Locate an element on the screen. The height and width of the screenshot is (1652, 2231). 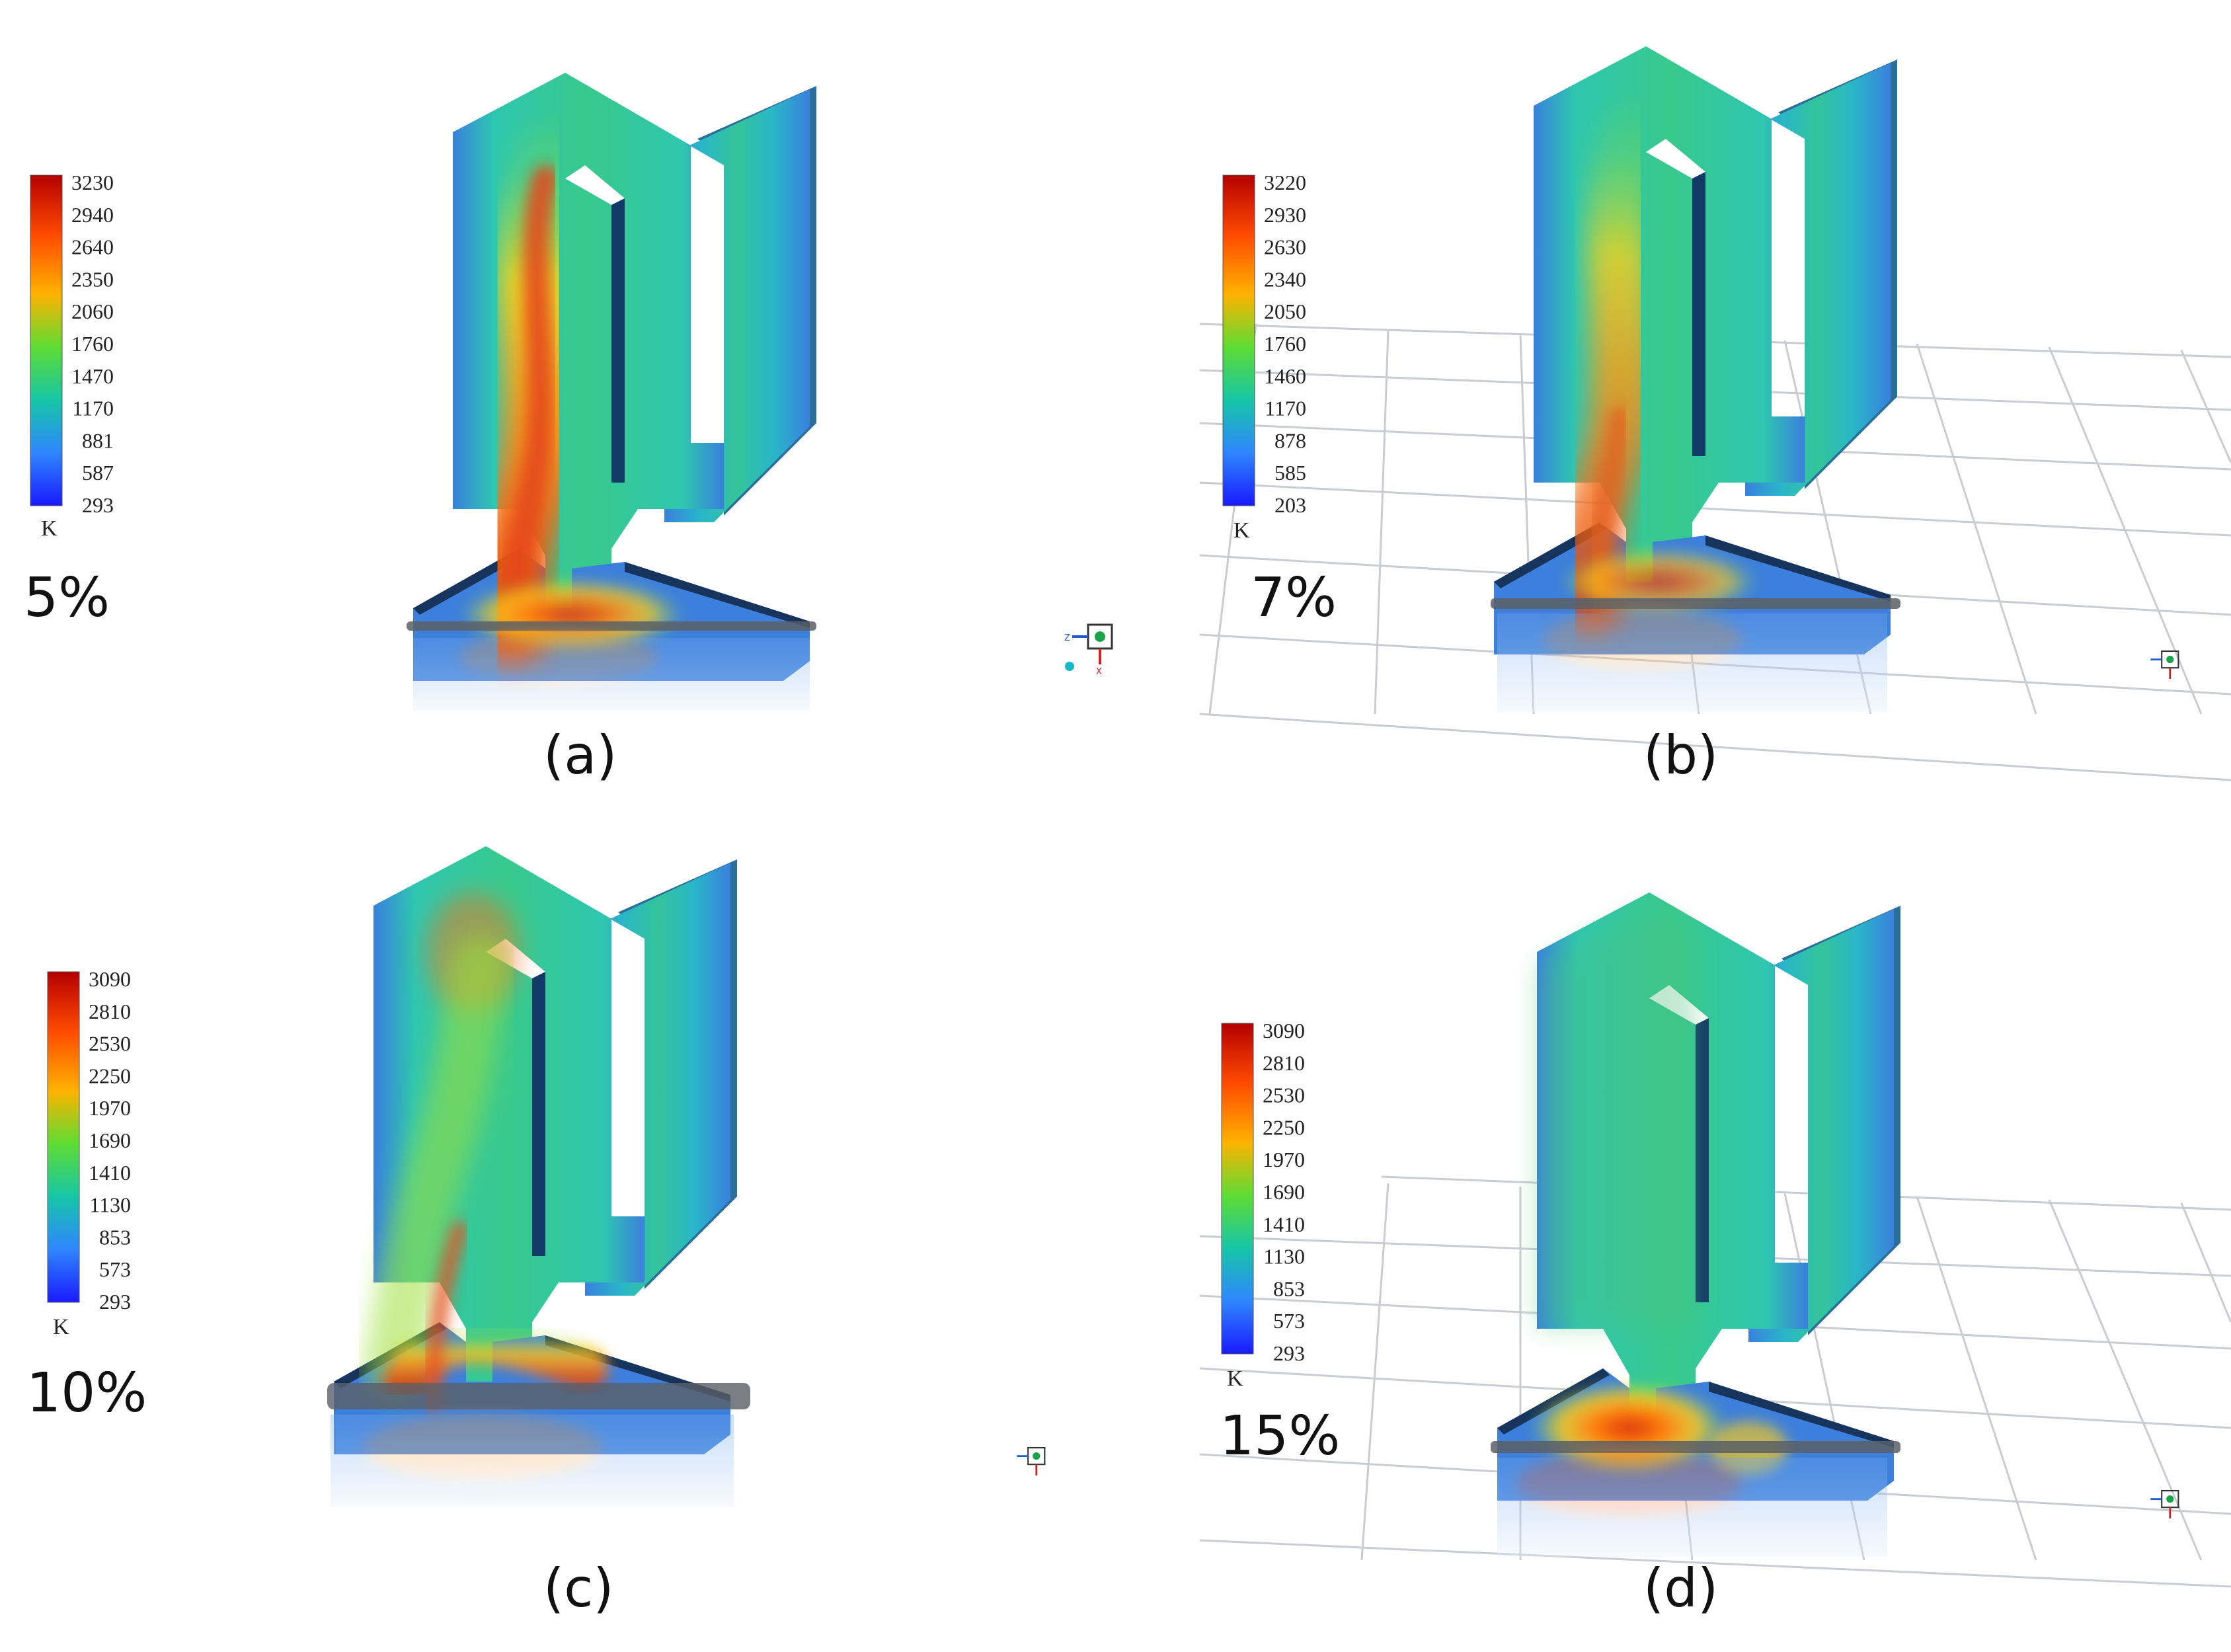
percent-label-b: 7% is located at coordinates (1294, 598).